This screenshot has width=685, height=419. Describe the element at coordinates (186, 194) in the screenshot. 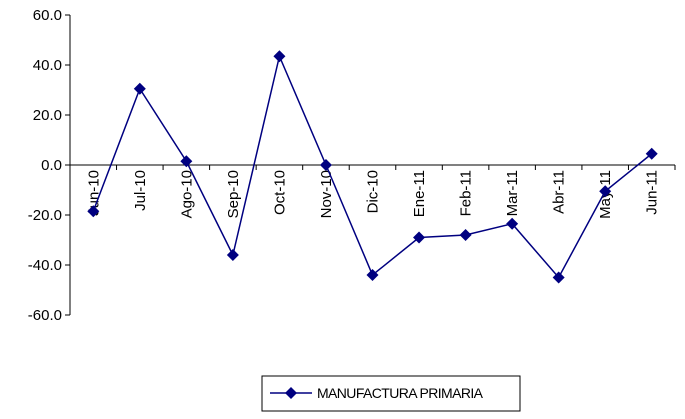

I see `x-tick-label: Ago-10` at that location.